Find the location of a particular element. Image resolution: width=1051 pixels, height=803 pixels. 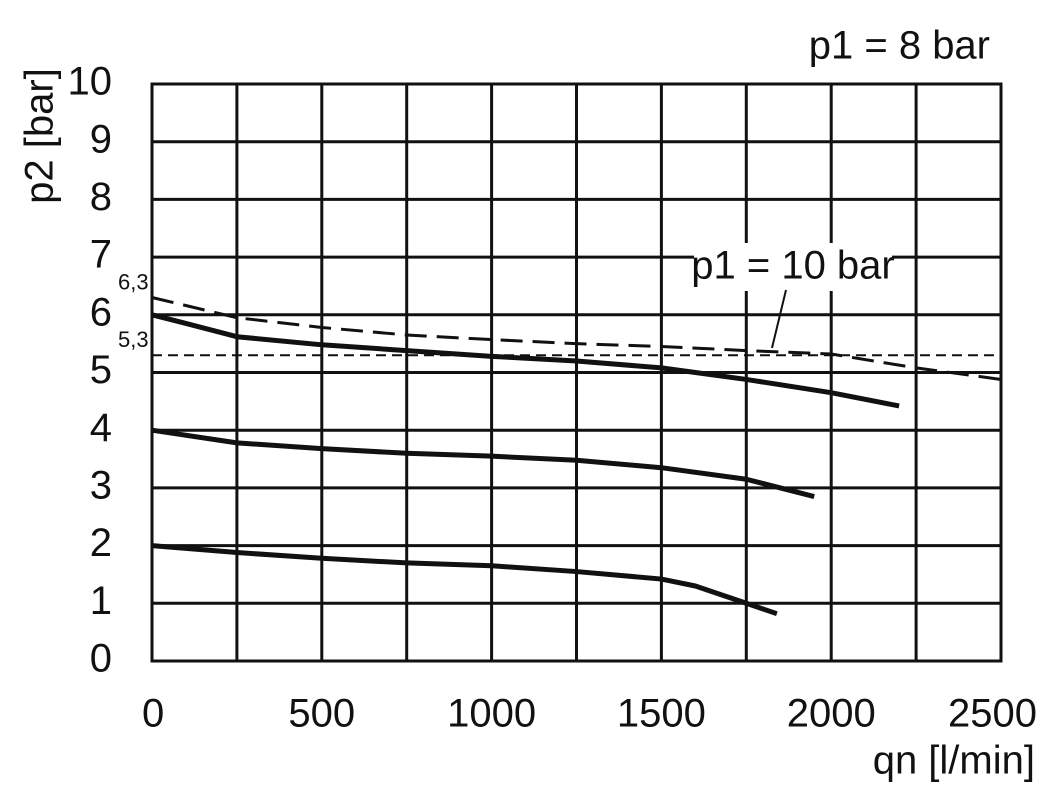

x-tick-label: 1500 is located at coordinates (661, 714).